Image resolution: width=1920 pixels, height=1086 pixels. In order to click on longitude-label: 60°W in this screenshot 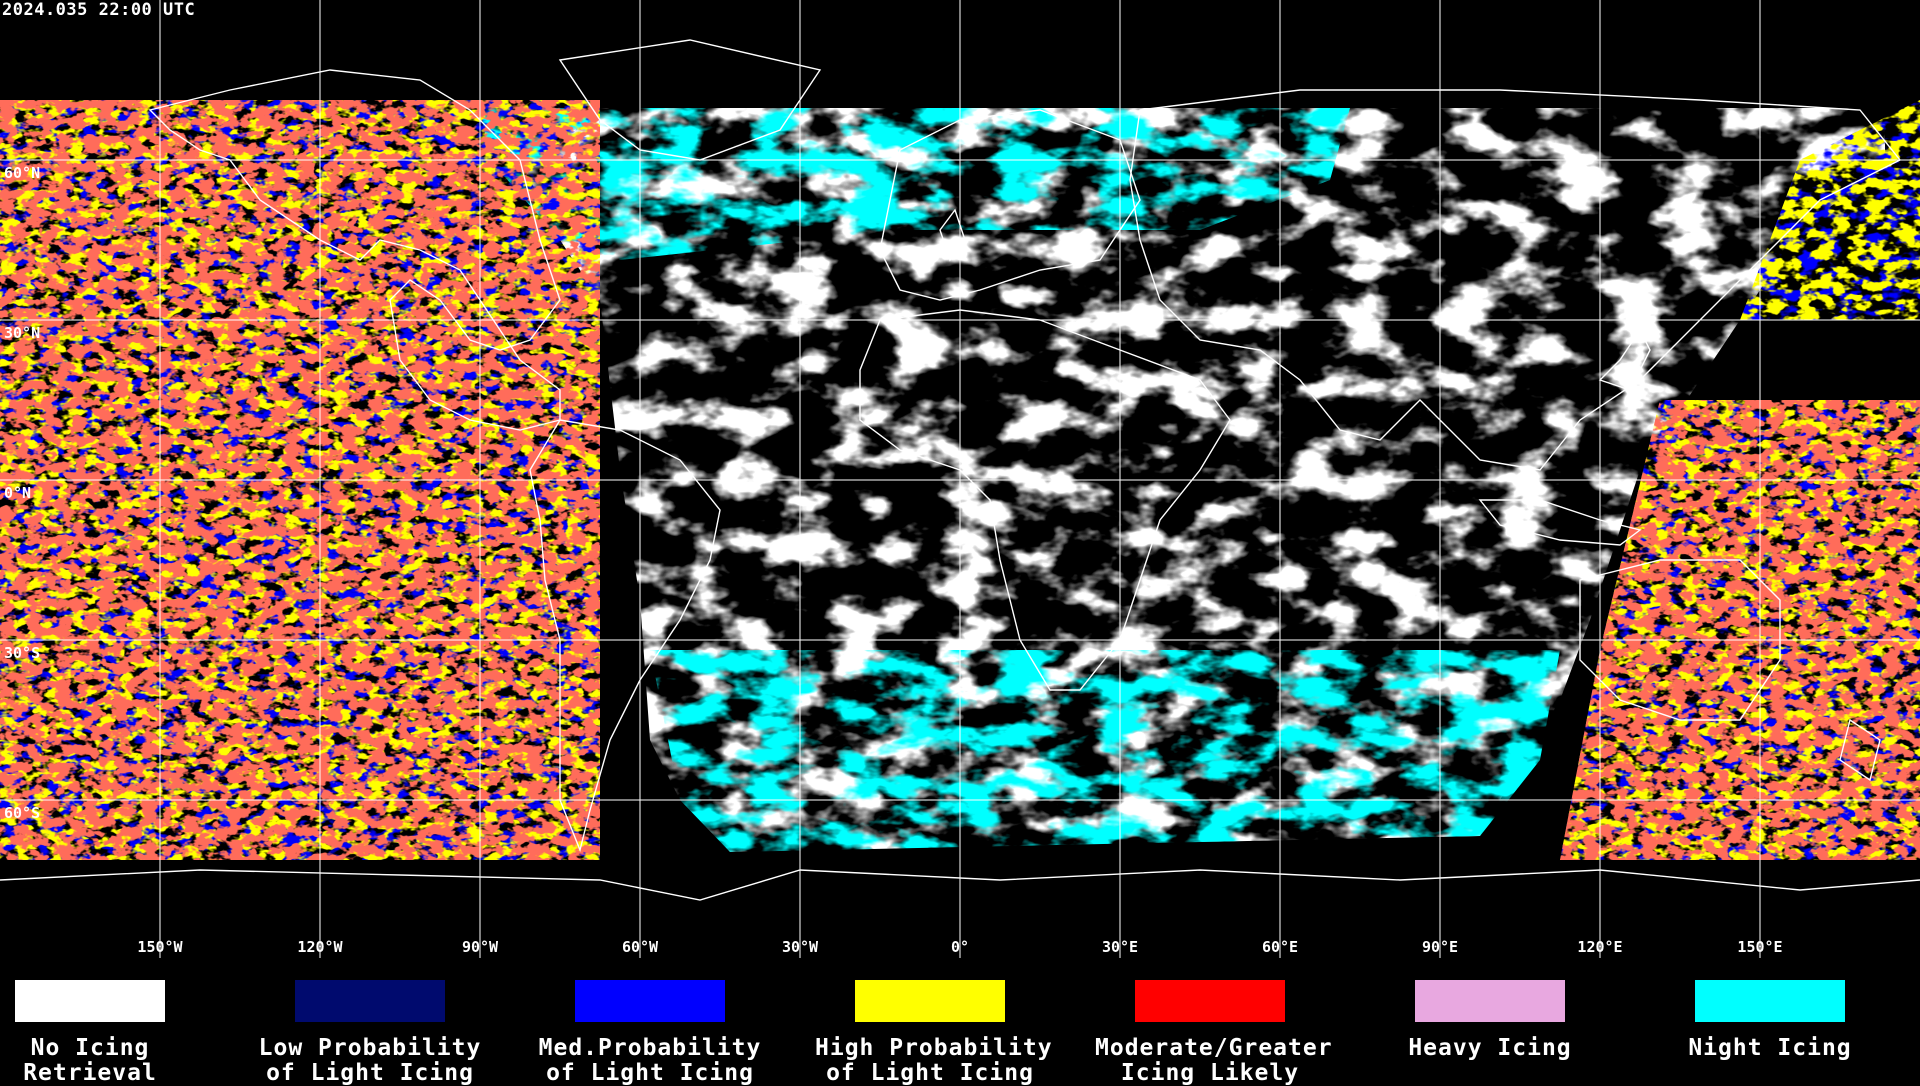, I will do `click(640, 947)`.